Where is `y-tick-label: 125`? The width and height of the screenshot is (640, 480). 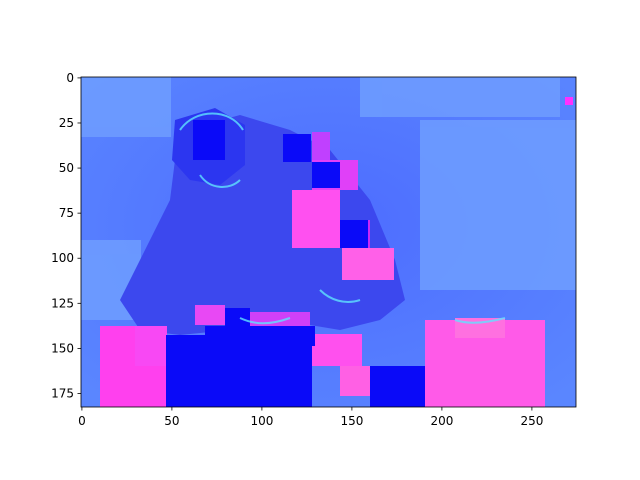
y-tick-label: 125 is located at coordinates (62, 303).